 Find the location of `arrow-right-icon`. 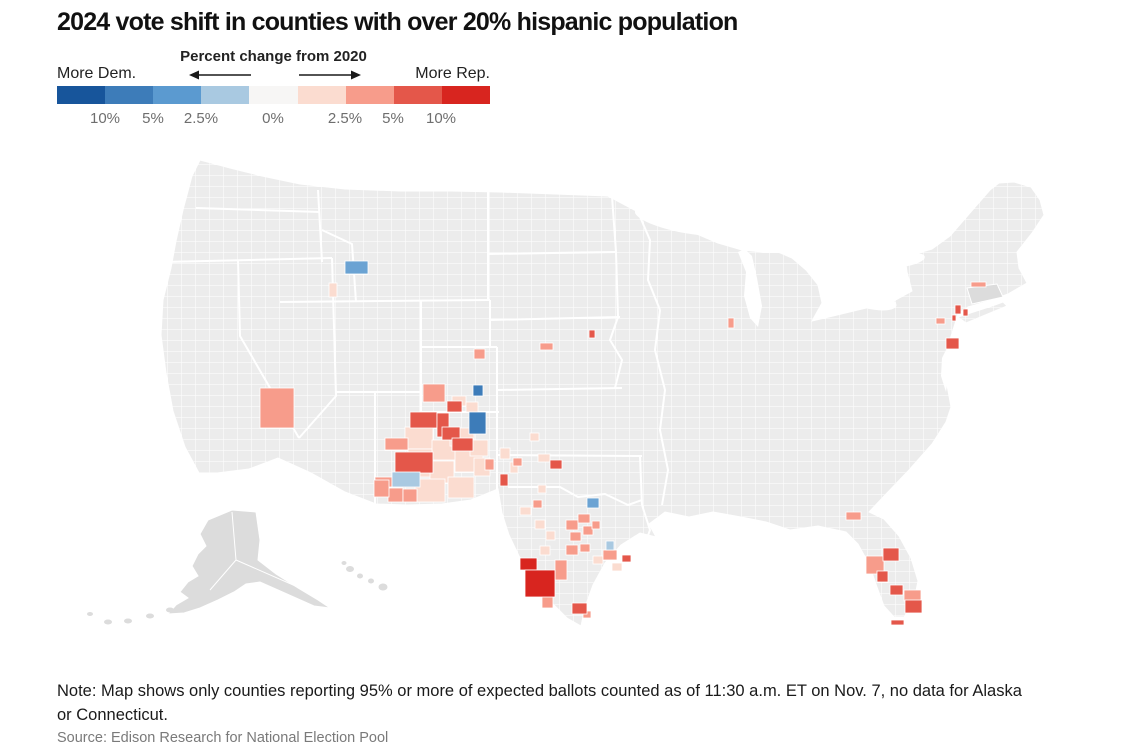

arrow-right-icon is located at coordinates (330, 75).